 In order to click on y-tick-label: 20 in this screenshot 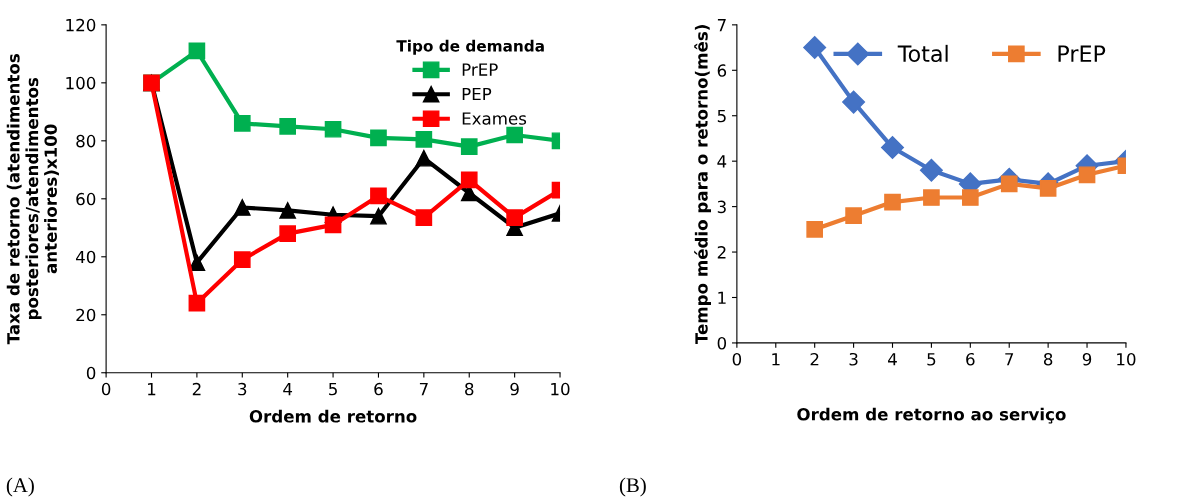, I will do `click(86, 315)`.